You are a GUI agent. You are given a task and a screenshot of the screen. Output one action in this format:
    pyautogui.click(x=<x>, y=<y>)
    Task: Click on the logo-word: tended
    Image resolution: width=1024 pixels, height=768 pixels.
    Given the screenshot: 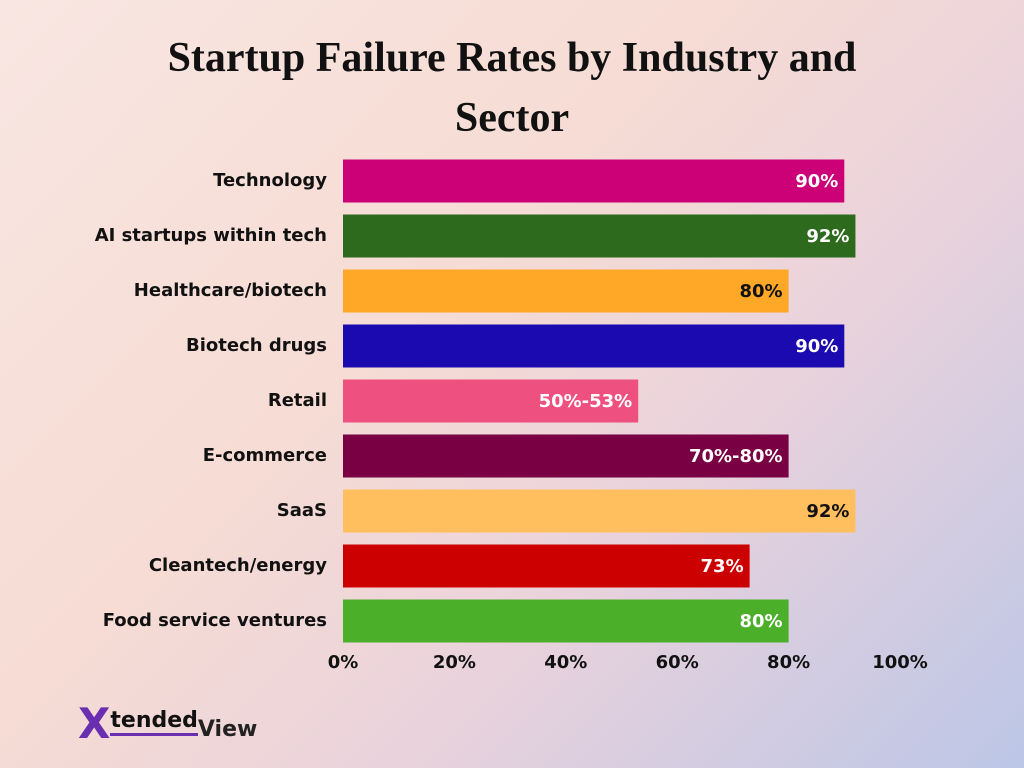 What is the action you would take?
    pyautogui.click(x=154, y=722)
    